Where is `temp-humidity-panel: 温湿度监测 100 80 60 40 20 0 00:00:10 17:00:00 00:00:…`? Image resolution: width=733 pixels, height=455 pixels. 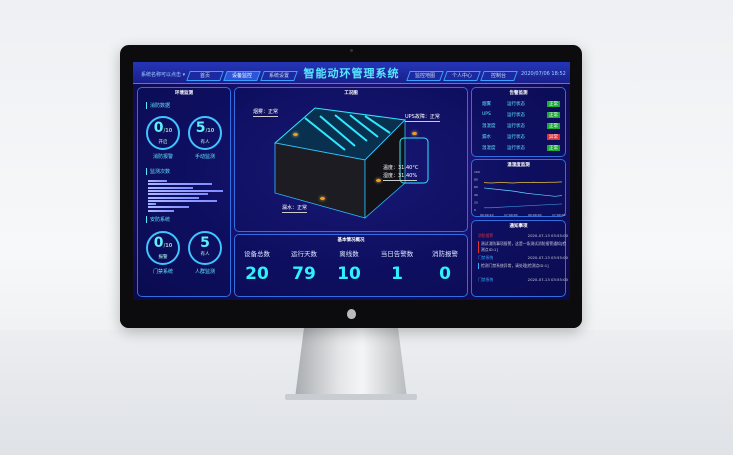
temp-humidity-panel: 温湿度监测 100 80 60 40 20 0 00:00:10 17:00:00 00:00:… is located at coordinates (518, 188).